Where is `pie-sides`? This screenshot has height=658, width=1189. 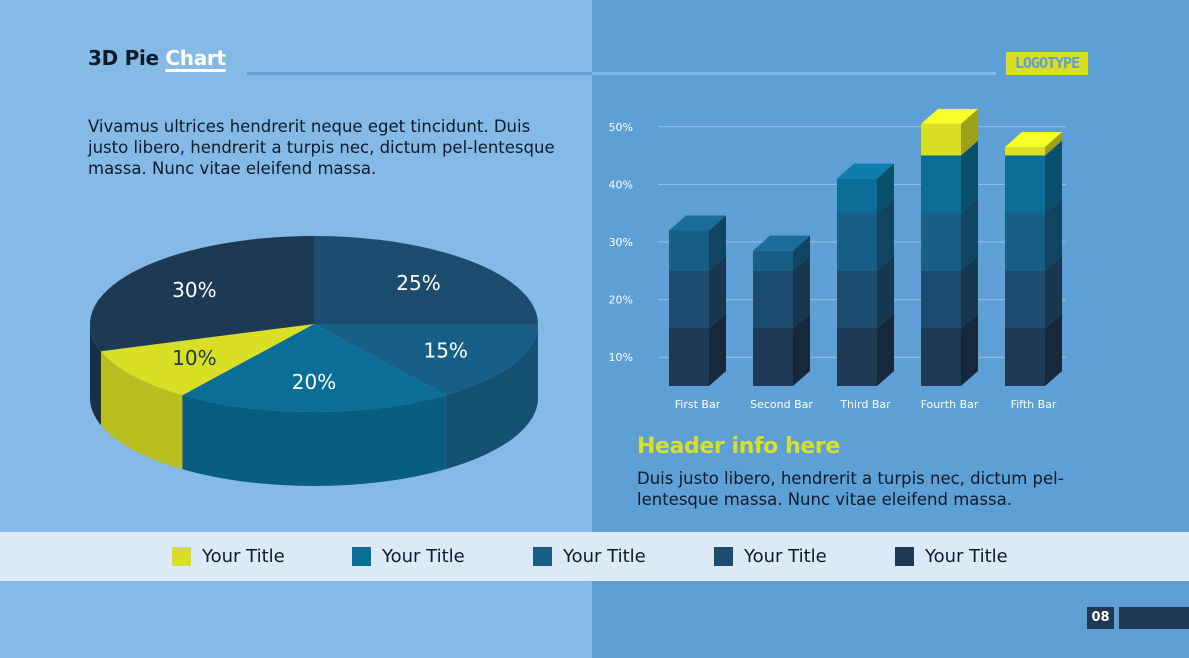
pie-sides is located at coordinates (314, 405).